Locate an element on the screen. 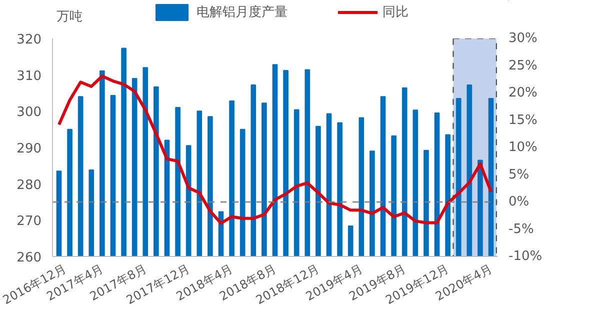 The width and height of the screenshot is (604, 335). y2-tick-label: 15% is located at coordinates (523, 120).